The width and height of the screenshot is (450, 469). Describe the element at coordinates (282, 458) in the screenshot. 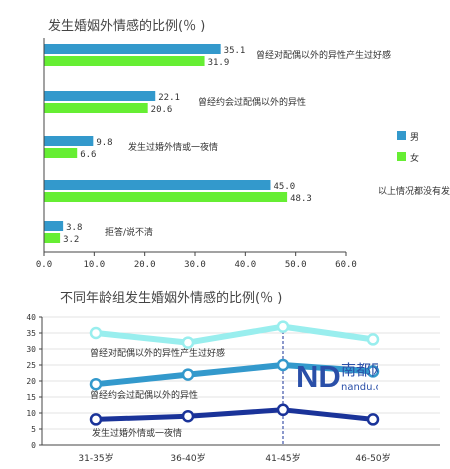

I see `x-category-label-2: 41-45岁` at that location.